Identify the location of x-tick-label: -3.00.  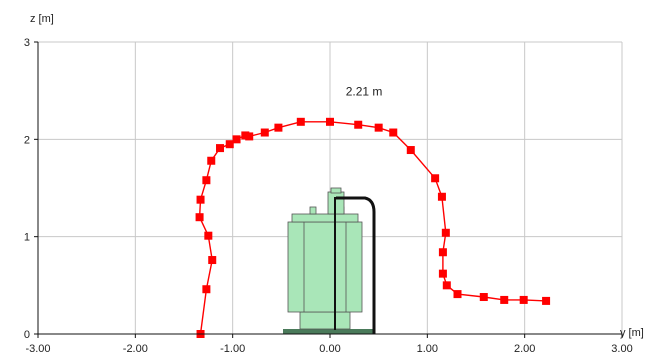
(37, 349).